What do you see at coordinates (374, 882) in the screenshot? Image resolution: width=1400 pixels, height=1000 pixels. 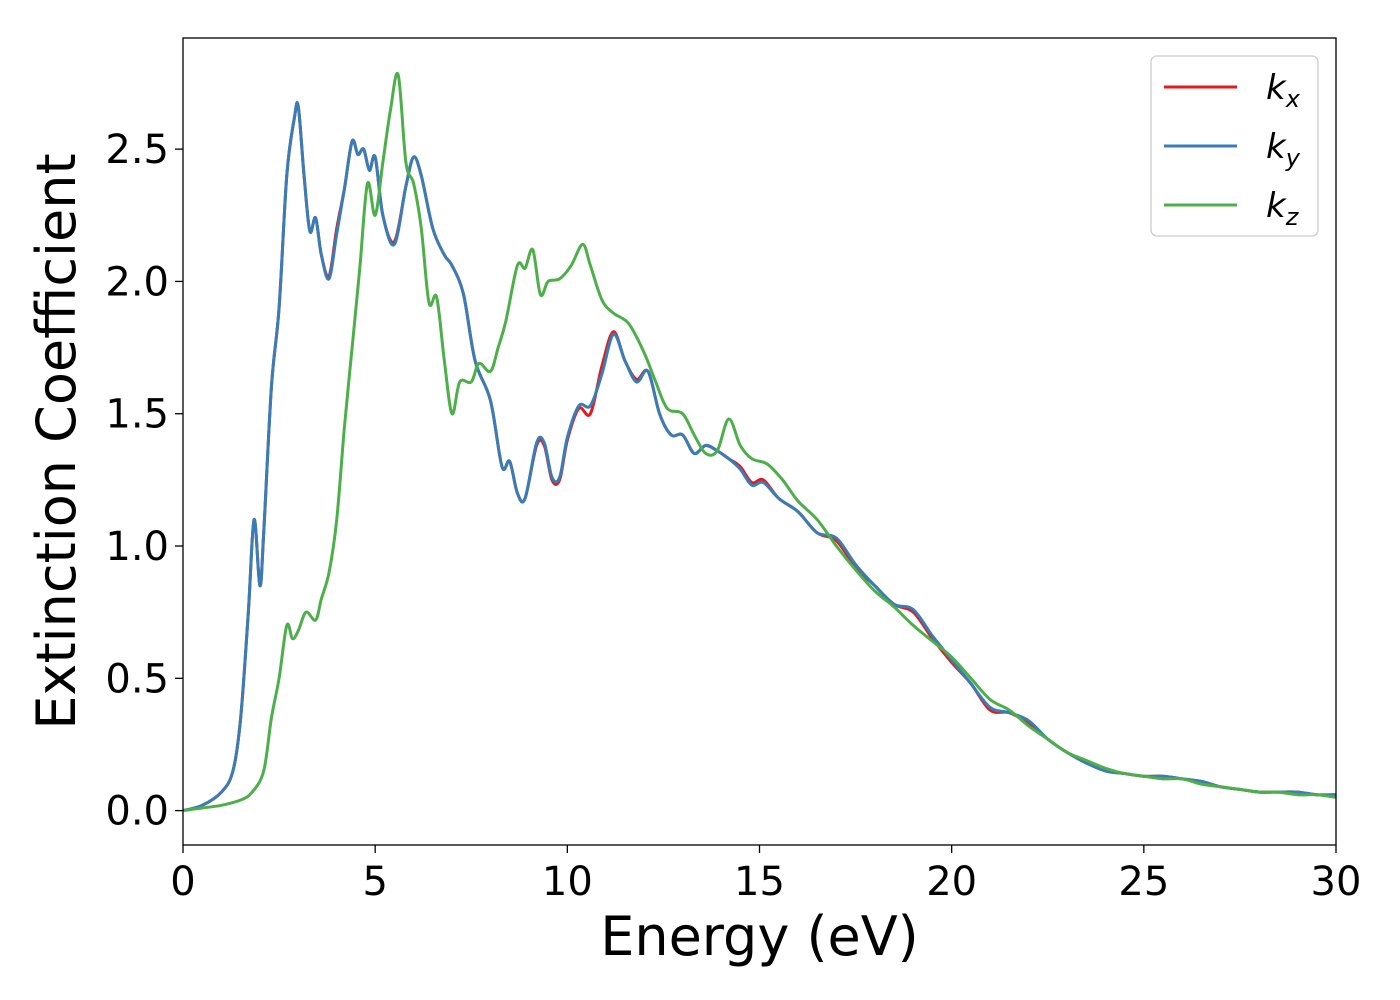 I see `x-tick-label: 5` at bounding box center [374, 882].